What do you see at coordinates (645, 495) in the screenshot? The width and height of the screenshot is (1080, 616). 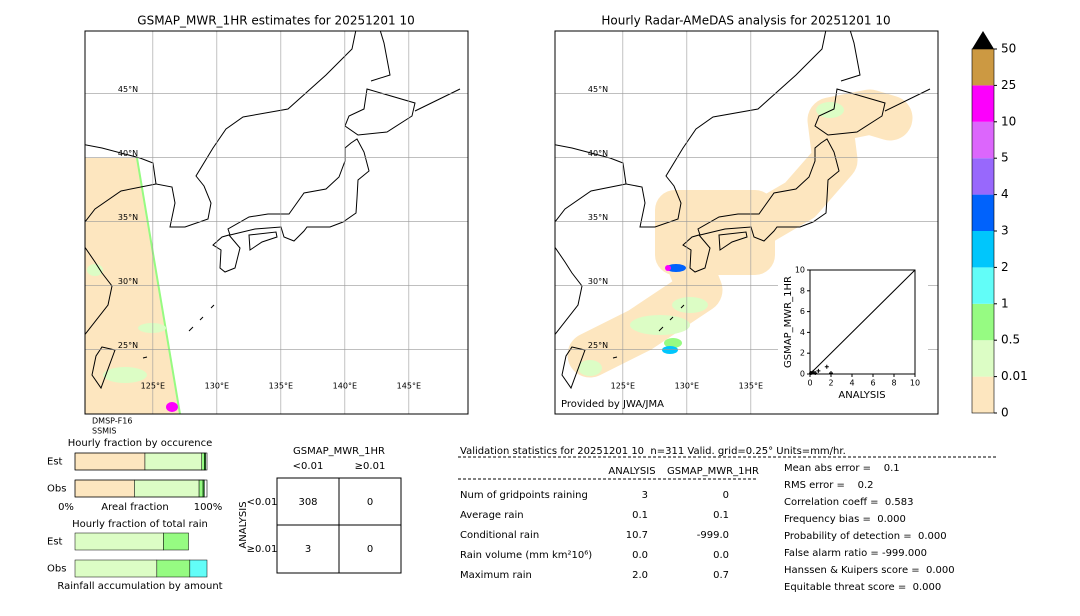 I see `stat-value: 3` at bounding box center [645, 495].